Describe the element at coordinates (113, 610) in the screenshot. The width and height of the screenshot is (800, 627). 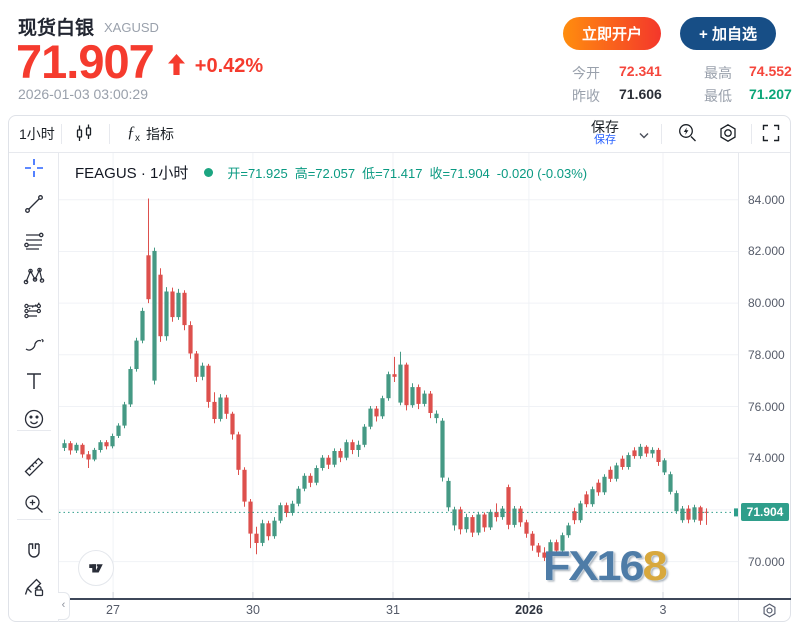
I see `time-axis-label: 27` at that location.